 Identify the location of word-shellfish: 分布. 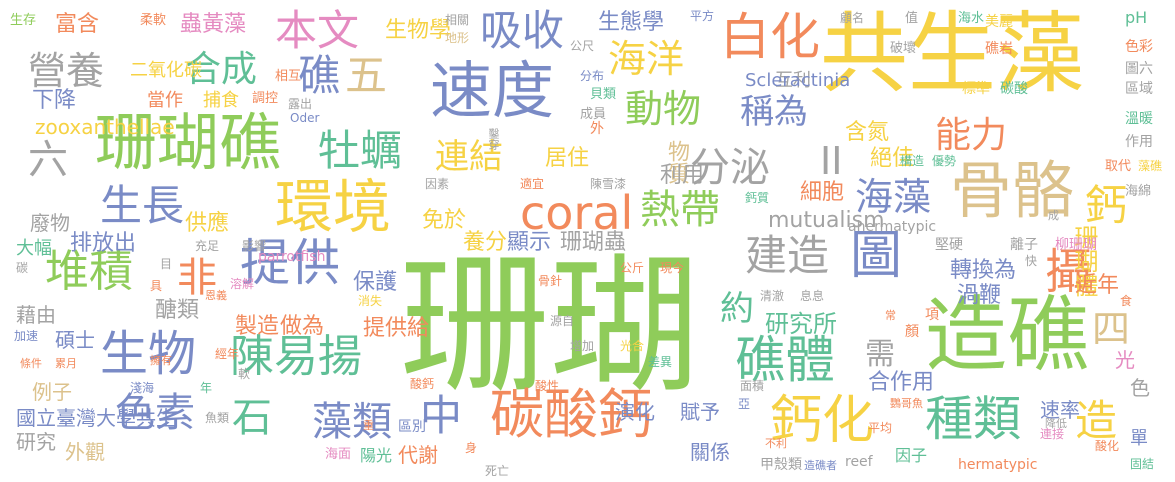
(592, 76).